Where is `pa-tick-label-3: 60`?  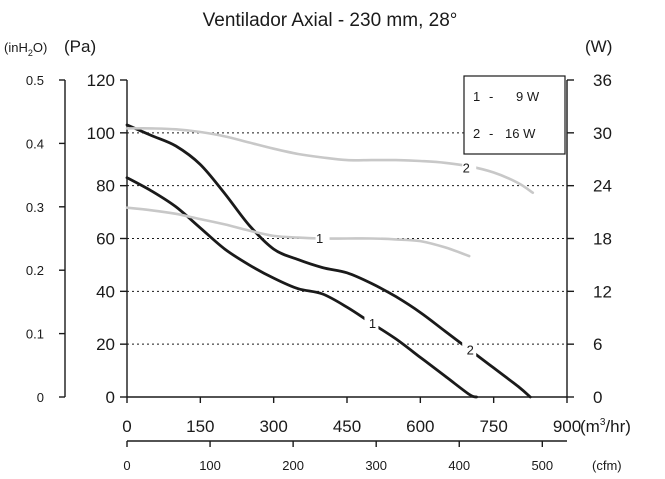 pa-tick-label-3: 60 is located at coordinates (105, 239).